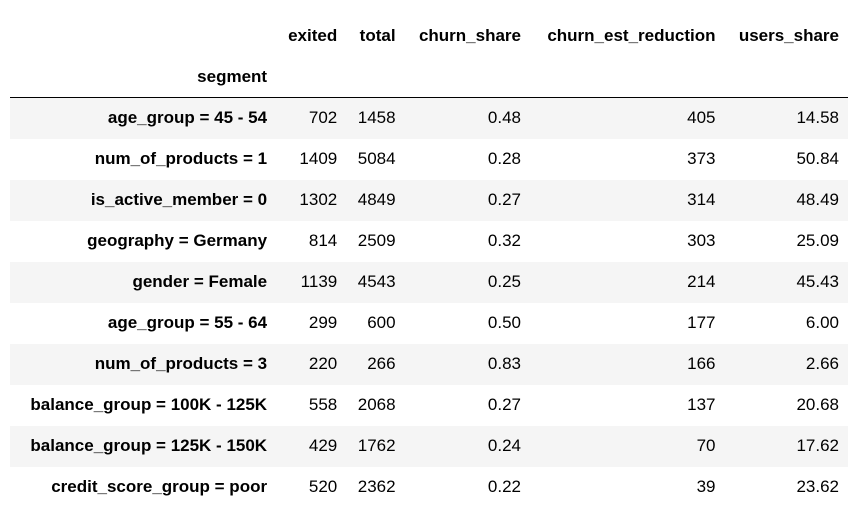  What do you see at coordinates (504, 363) in the screenshot?
I see `table-cell: 0.83` at bounding box center [504, 363].